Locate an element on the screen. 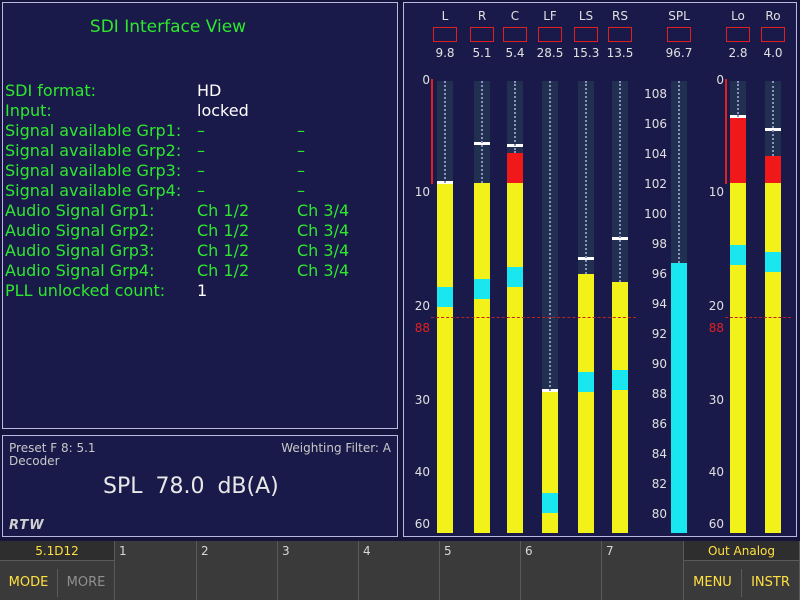 Image resolution: width=800 pixels, height=600 pixels. right-scale-label: 20 is located at coordinates (716, 306).